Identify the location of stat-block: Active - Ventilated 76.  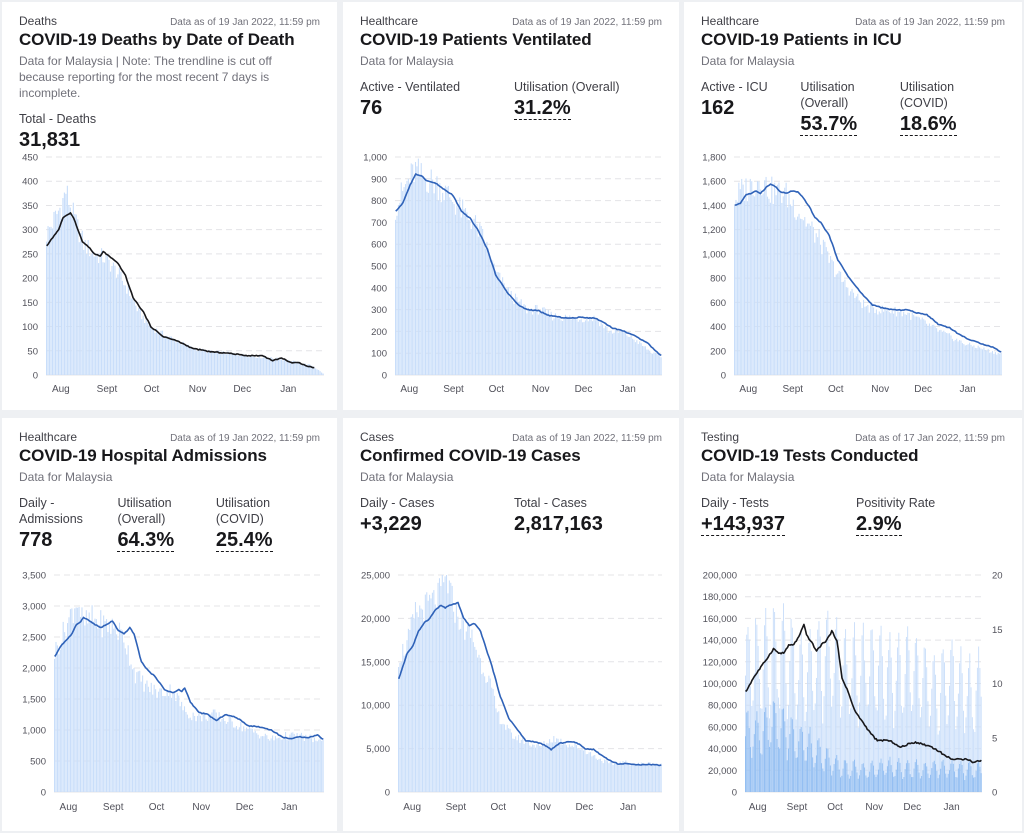
(437, 99).